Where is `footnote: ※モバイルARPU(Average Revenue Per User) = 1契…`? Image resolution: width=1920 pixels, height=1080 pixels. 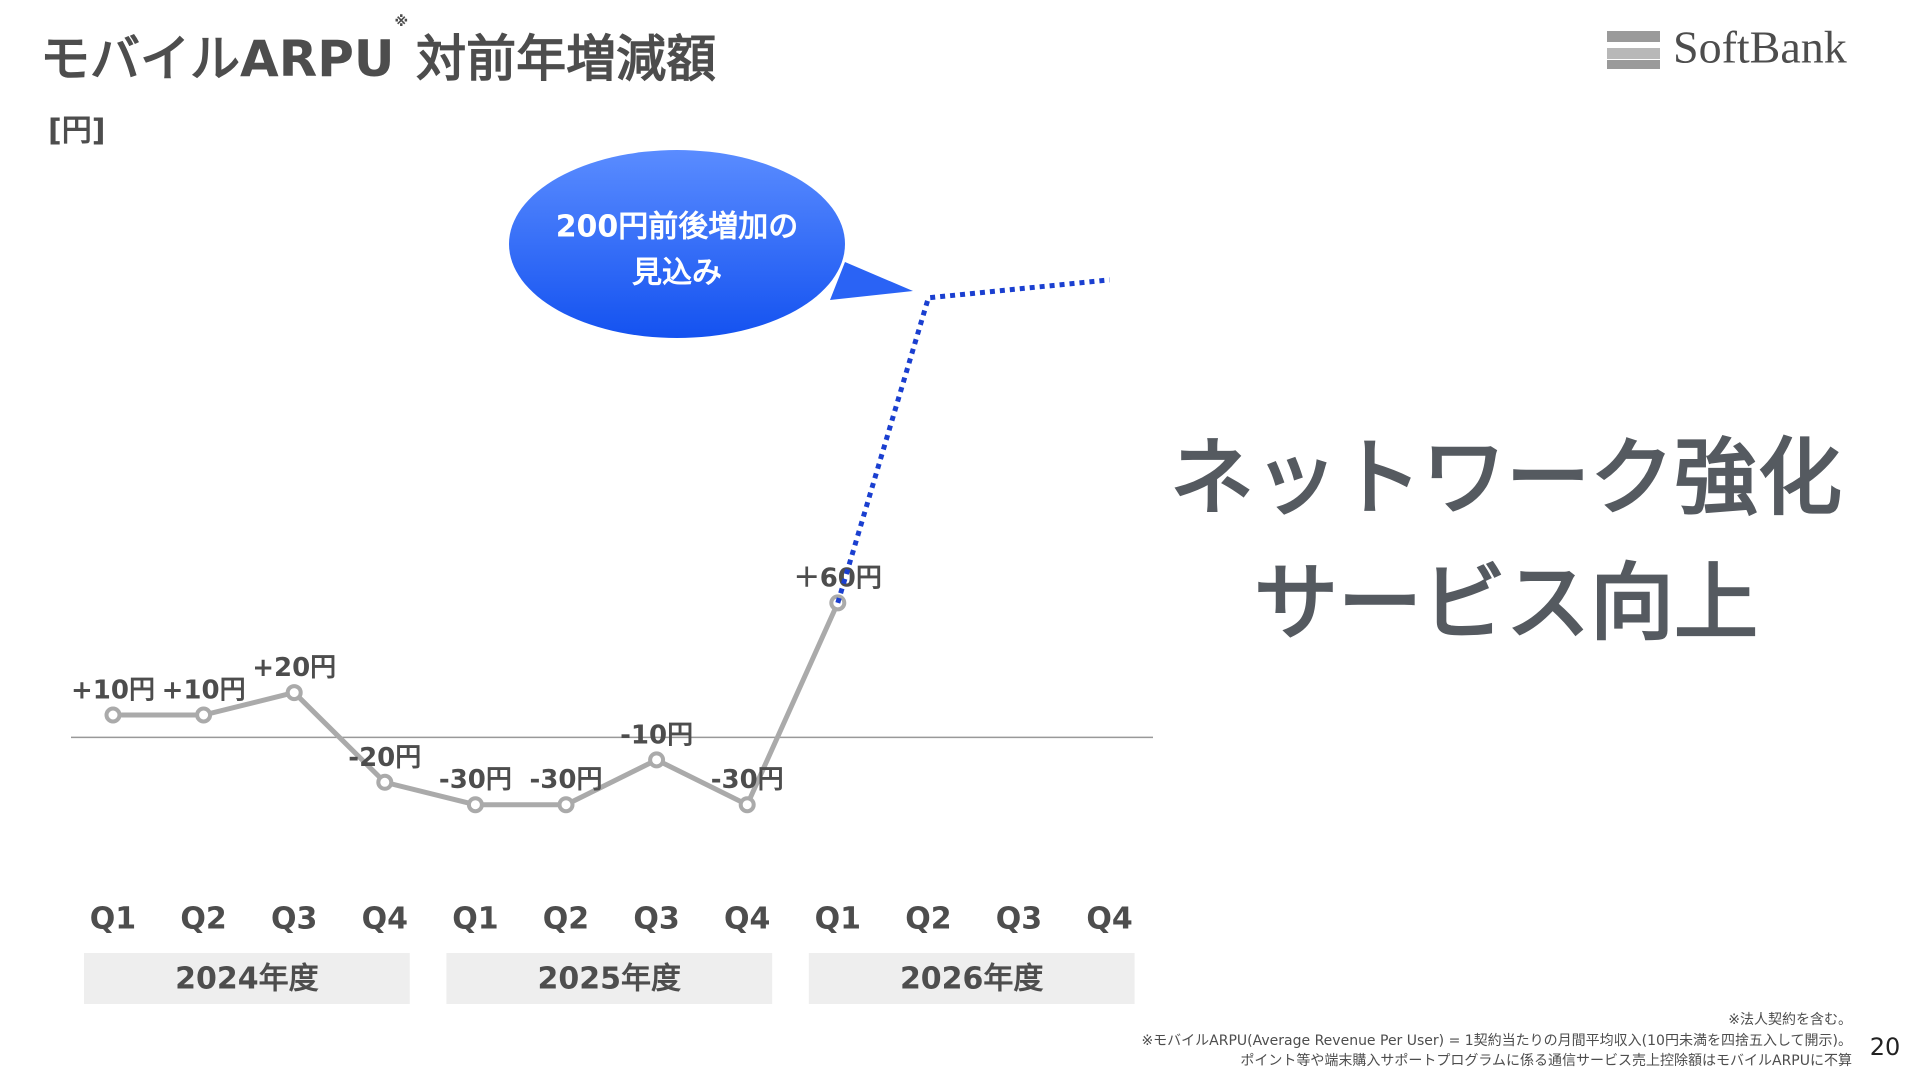 footnote: ※モバイルARPU(Average Revenue Per User) = 1契… is located at coordinates (1496, 1040).